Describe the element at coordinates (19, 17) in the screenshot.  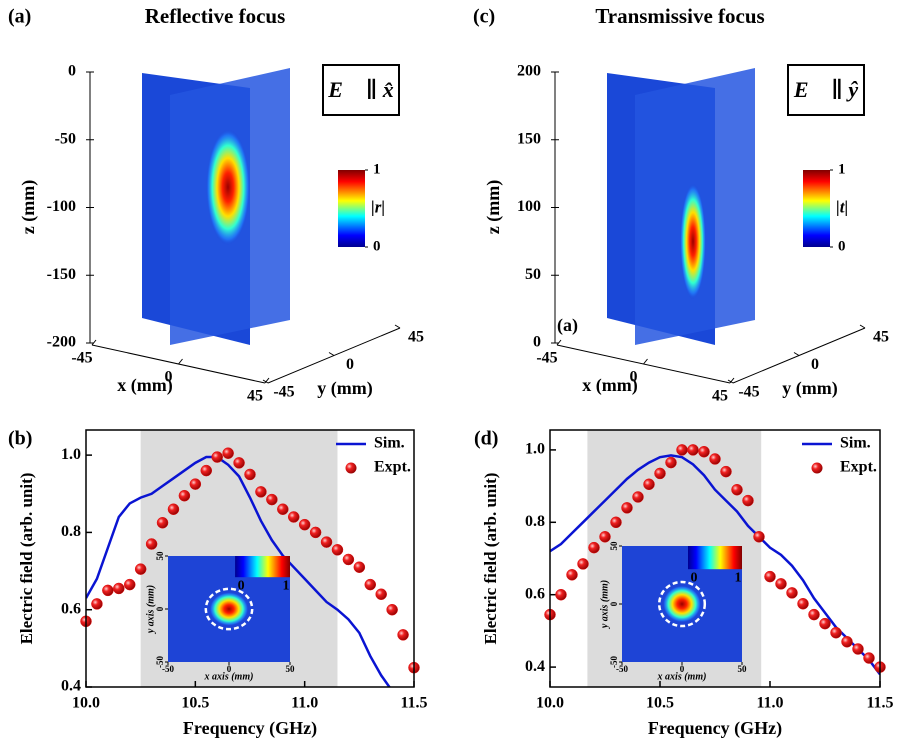
I see `panel-label: (a)` at that location.